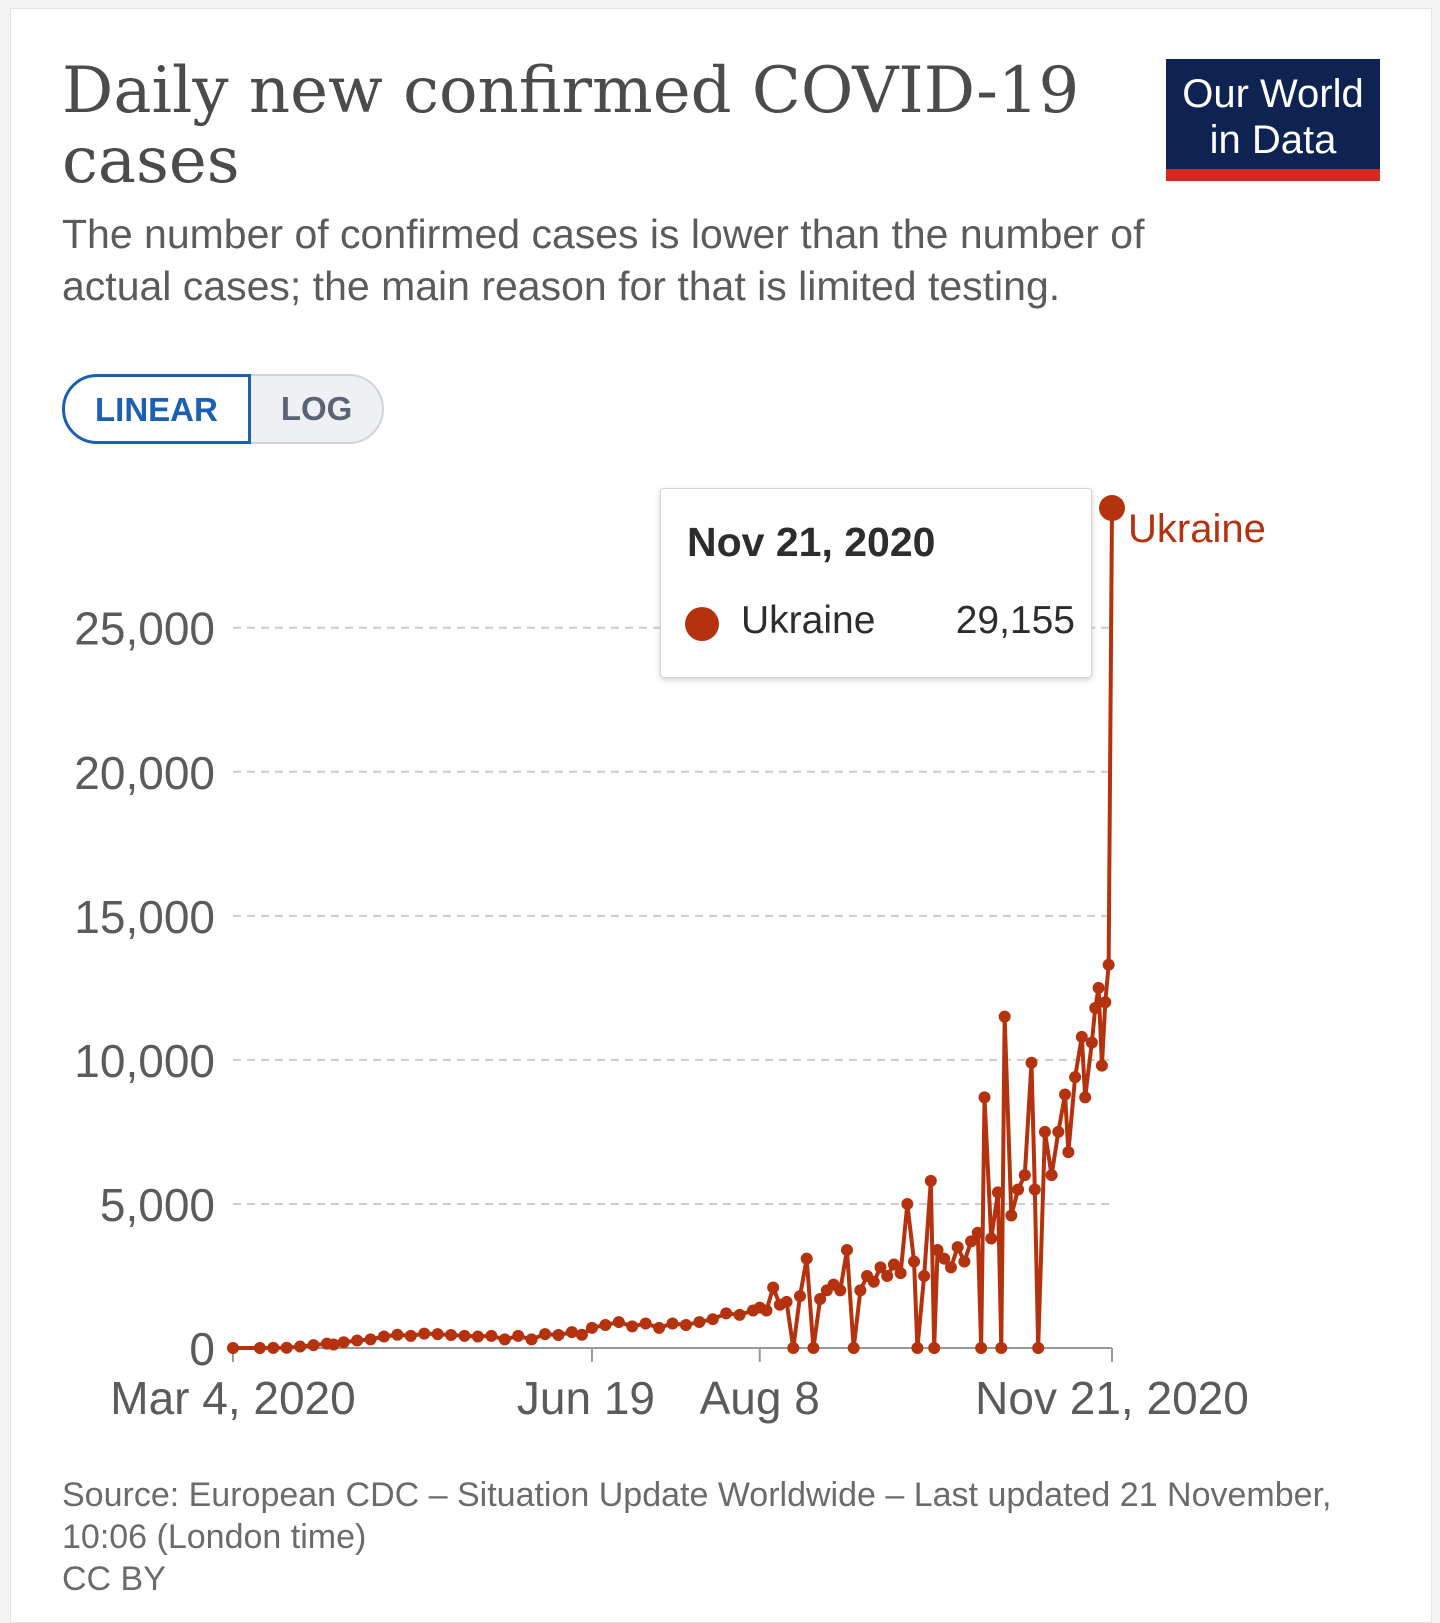 Image resolution: width=1440 pixels, height=1623 pixels. I want to click on logo-line-1: Our World, so click(1273, 94).